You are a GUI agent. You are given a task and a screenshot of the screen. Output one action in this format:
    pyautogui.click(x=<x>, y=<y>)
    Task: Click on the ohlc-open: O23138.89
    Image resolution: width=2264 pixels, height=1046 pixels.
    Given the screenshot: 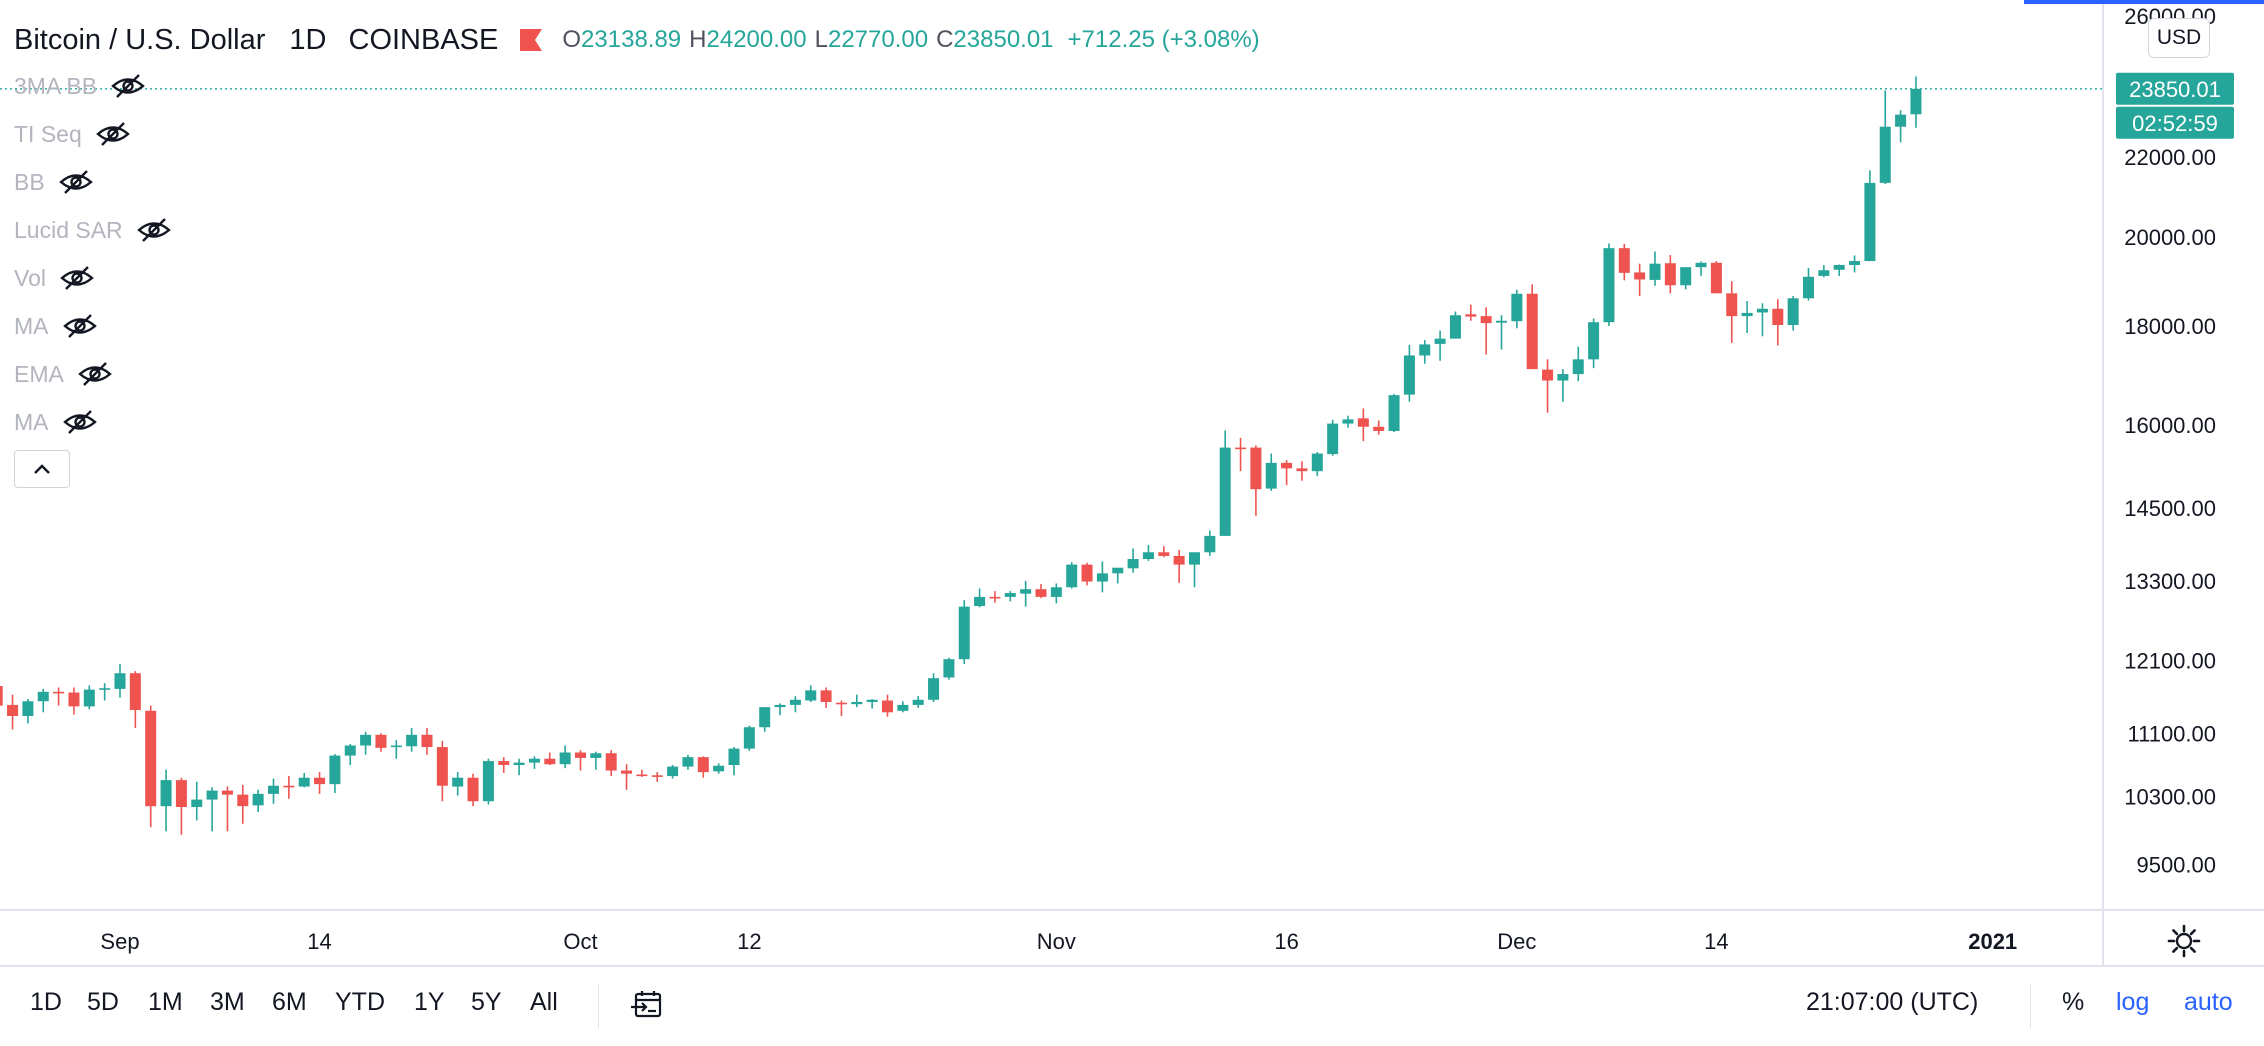 What is the action you would take?
    pyautogui.click(x=622, y=39)
    